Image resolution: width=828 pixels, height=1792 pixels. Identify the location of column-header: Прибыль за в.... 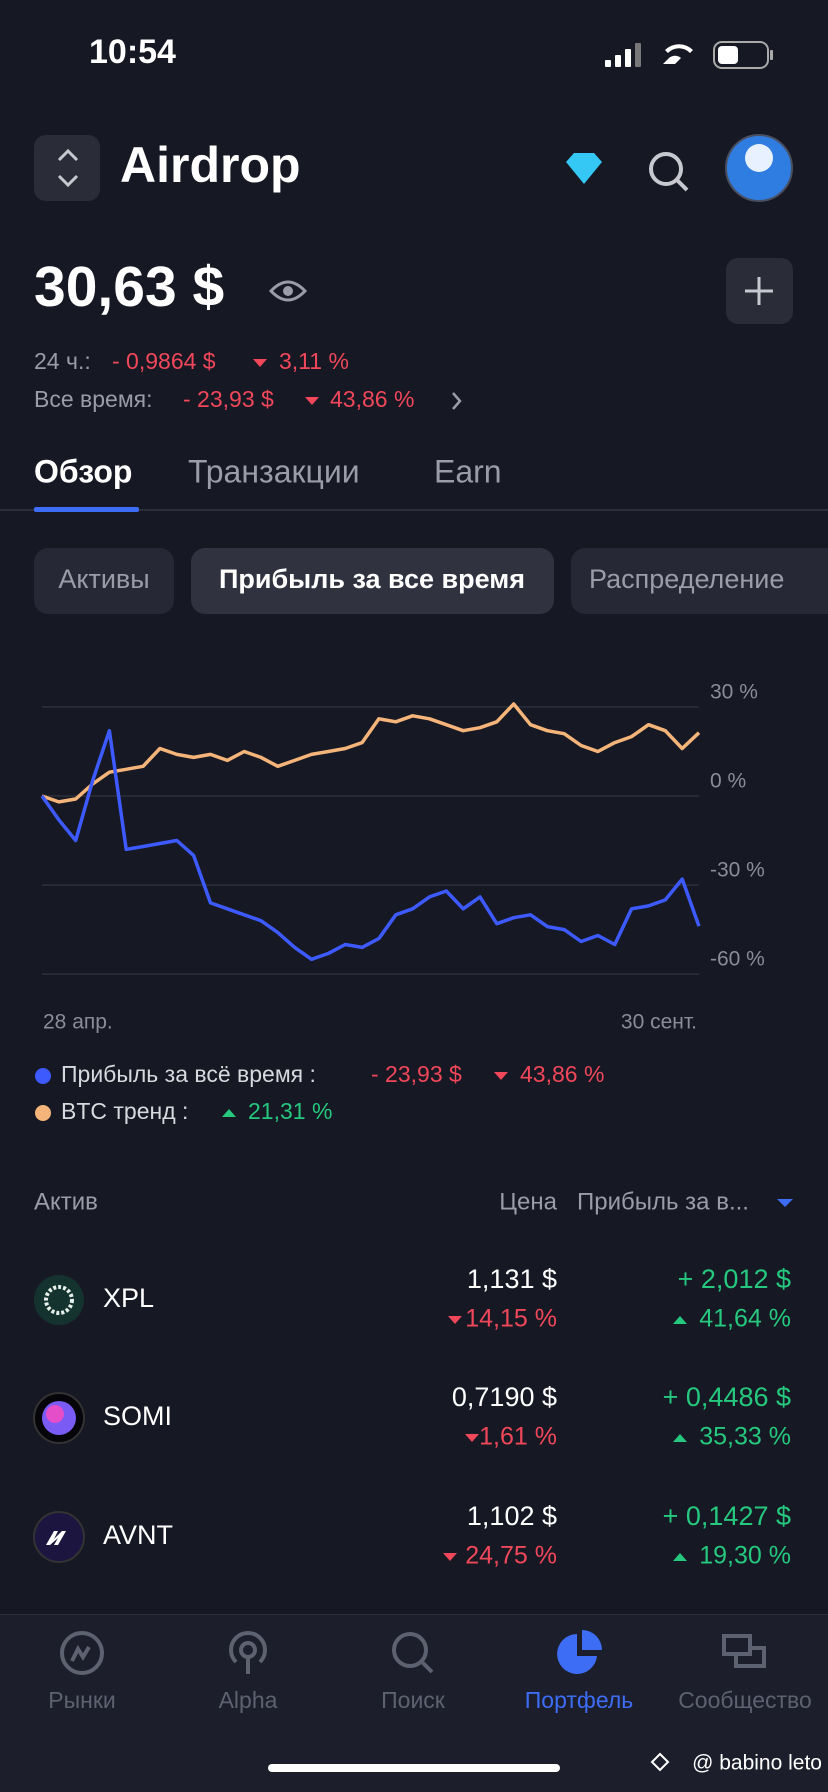
(663, 1201).